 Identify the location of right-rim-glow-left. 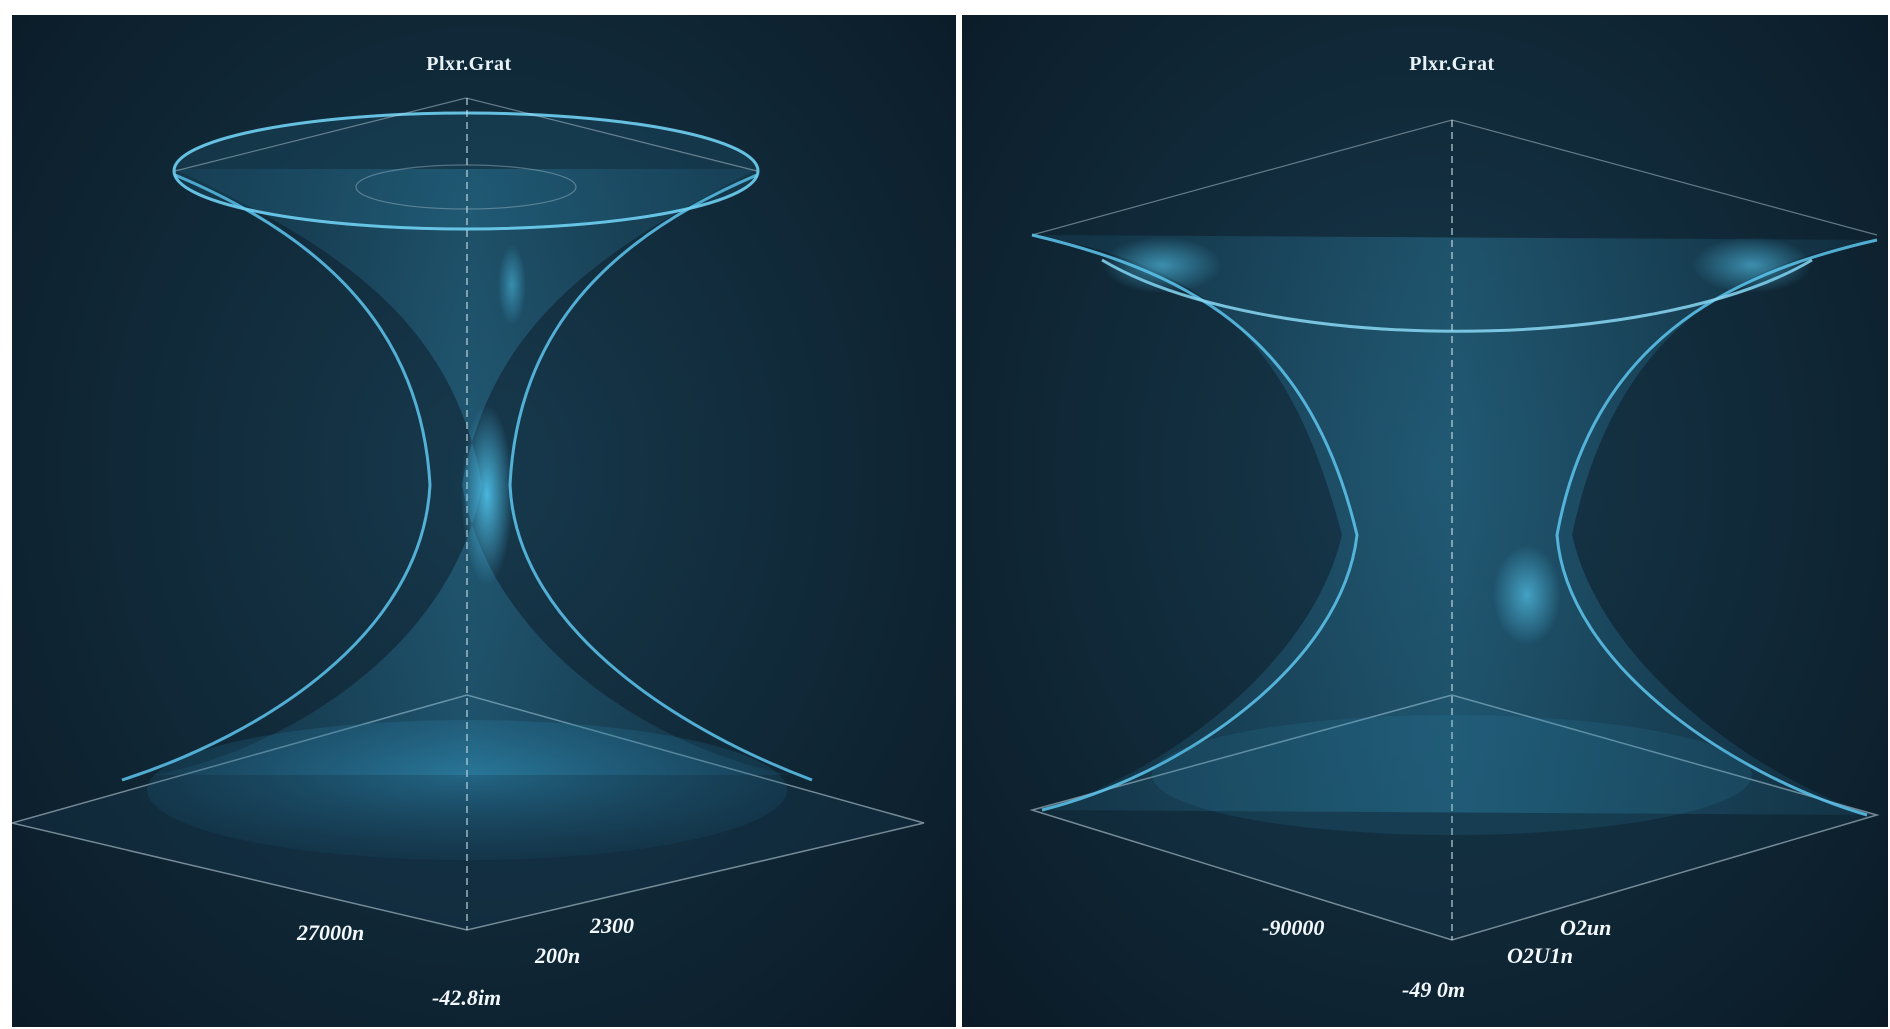
(1162, 265).